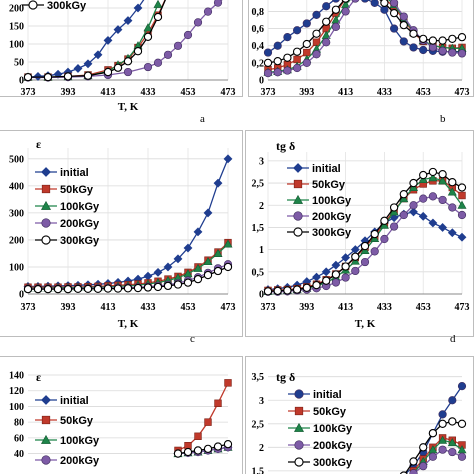  Describe the element at coordinates (16, 267) in the screenshot. I see `y-tick-label: 100` at that location.